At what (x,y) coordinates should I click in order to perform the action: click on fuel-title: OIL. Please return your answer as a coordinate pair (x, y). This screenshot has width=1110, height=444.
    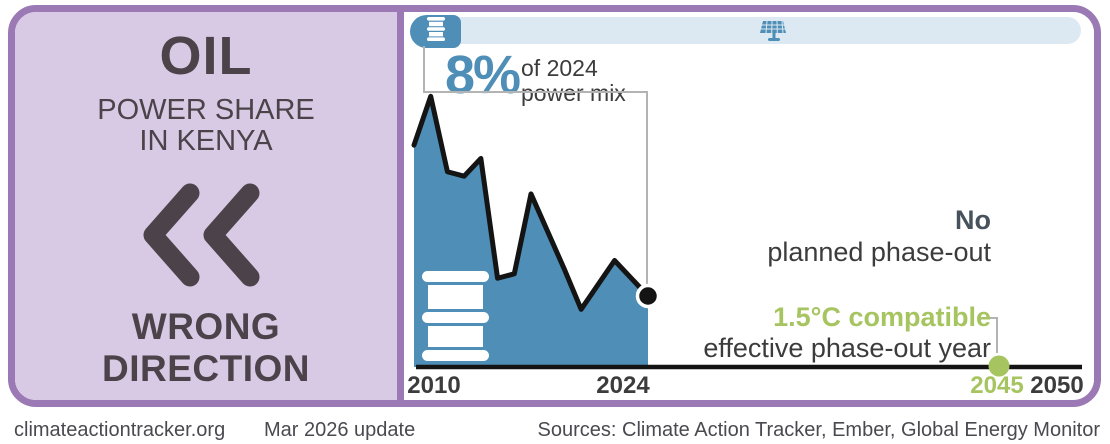
    Looking at the image, I should click on (206, 56).